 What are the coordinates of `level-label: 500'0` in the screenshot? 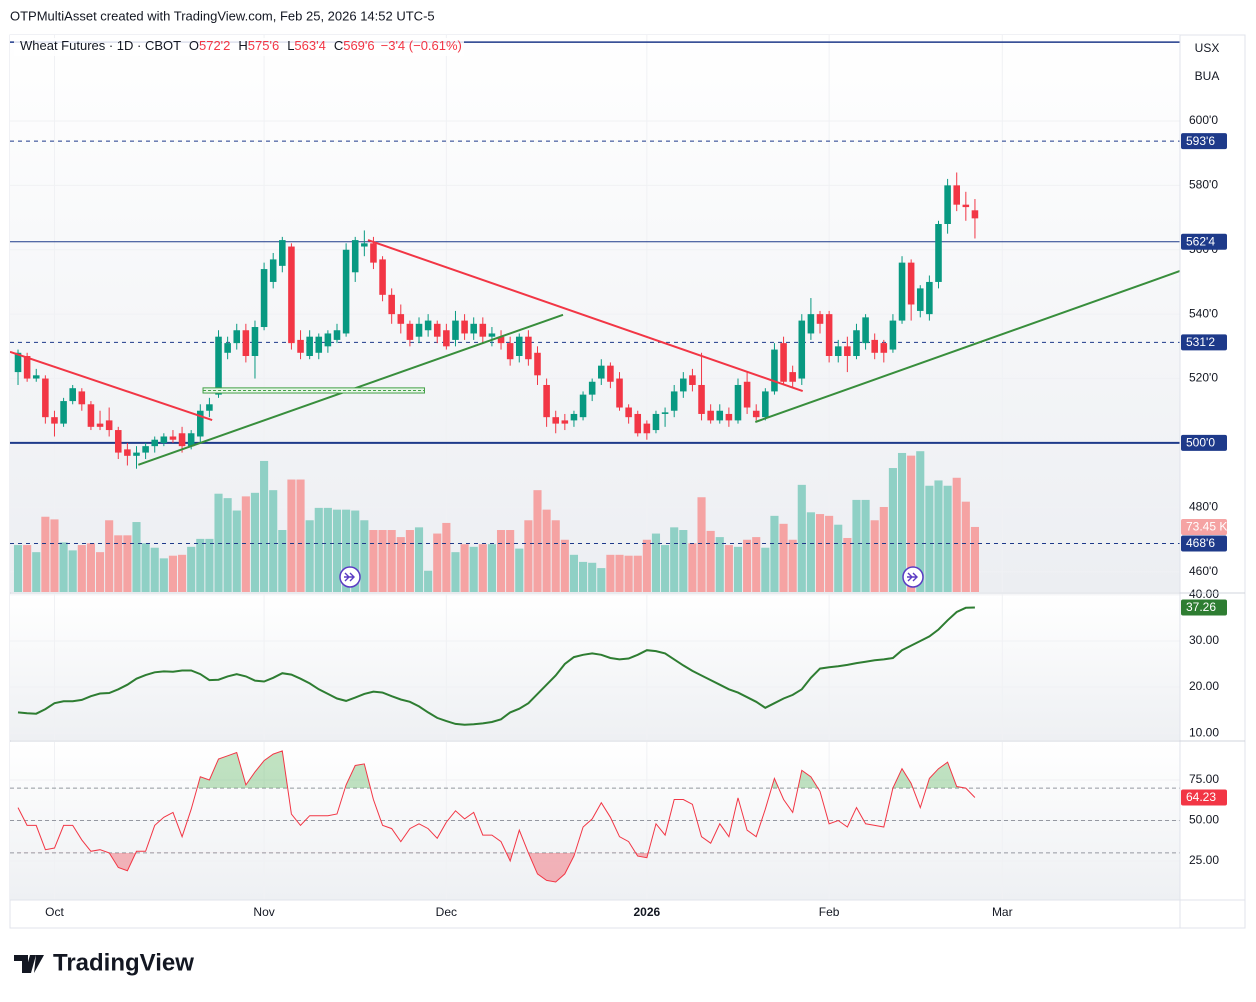 It's located at (1200, 443).